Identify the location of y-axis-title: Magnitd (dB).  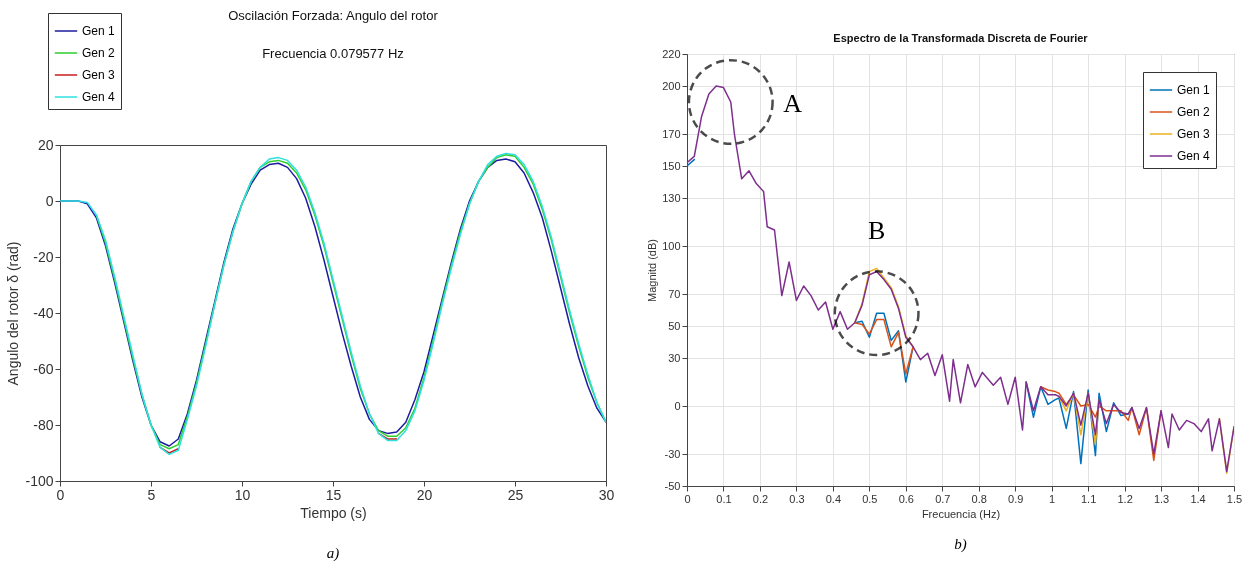
(652, 270).